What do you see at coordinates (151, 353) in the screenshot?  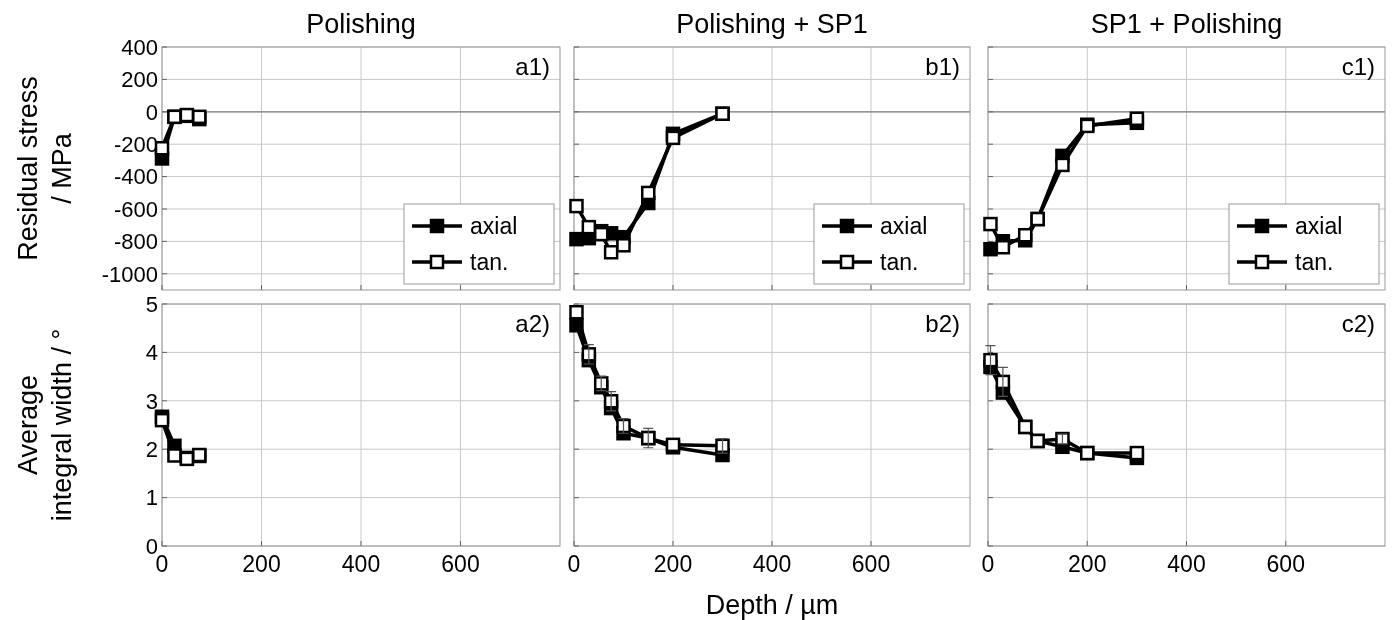 I see `y-tick-label: 4` at bounding box center [151, 353].